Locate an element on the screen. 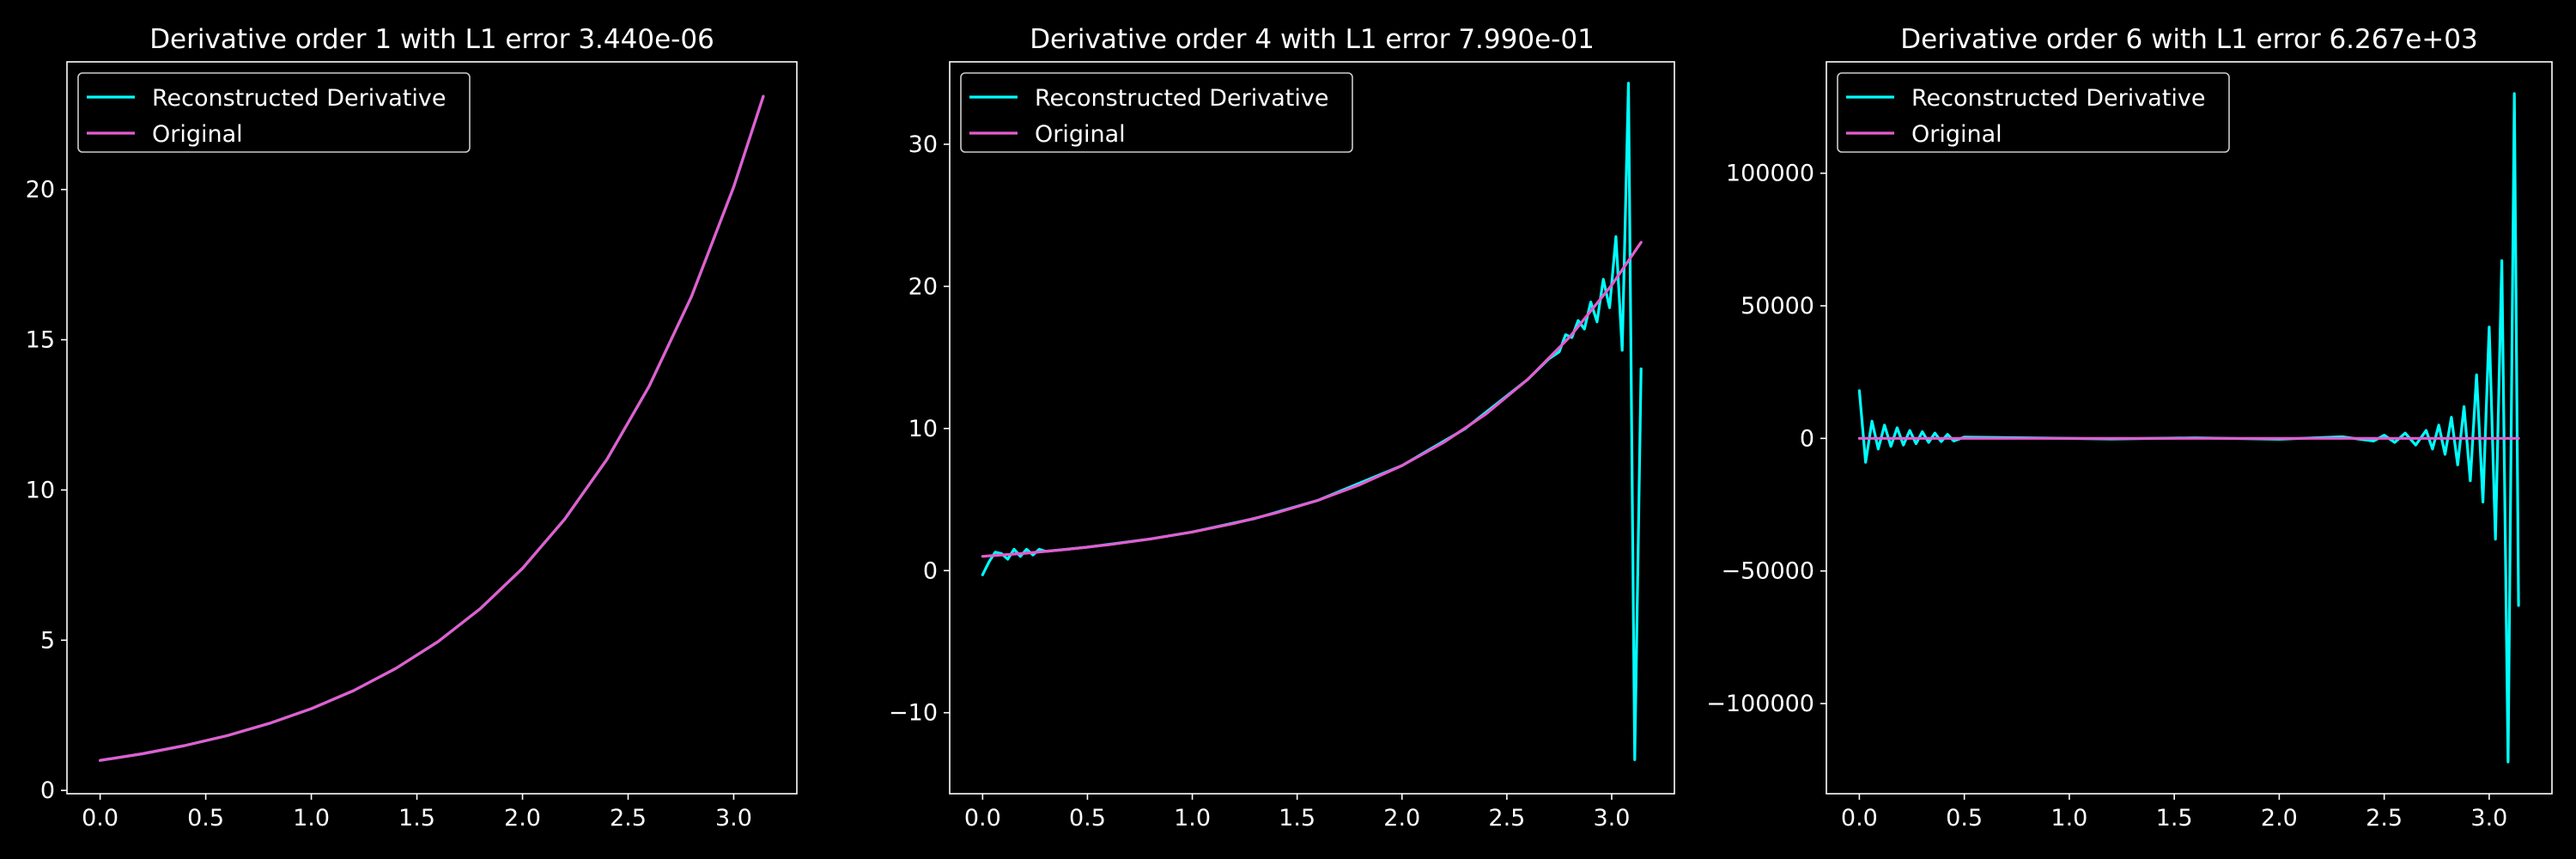  y-tick-label: −10 is located at coordinates (914, 714).